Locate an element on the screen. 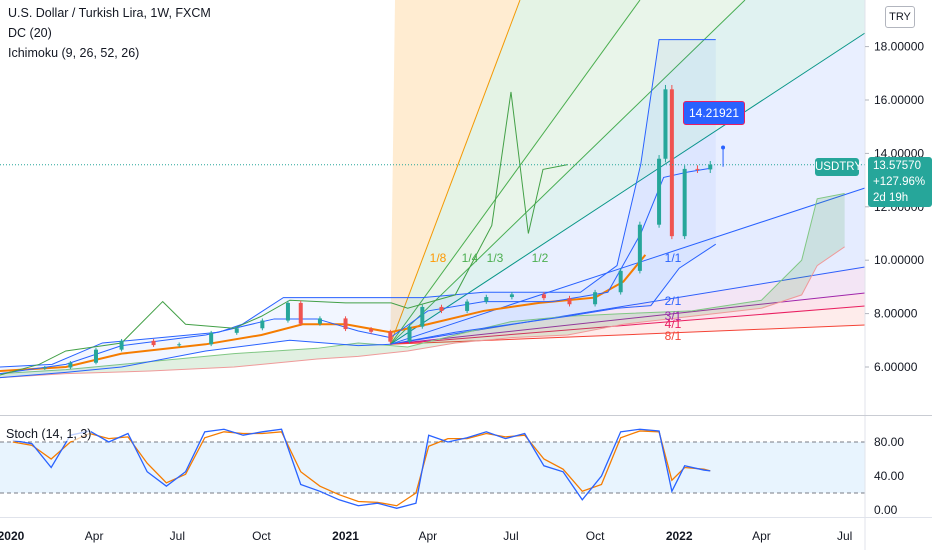  fan-label: 1/8 is located at coordinates (438, 258).